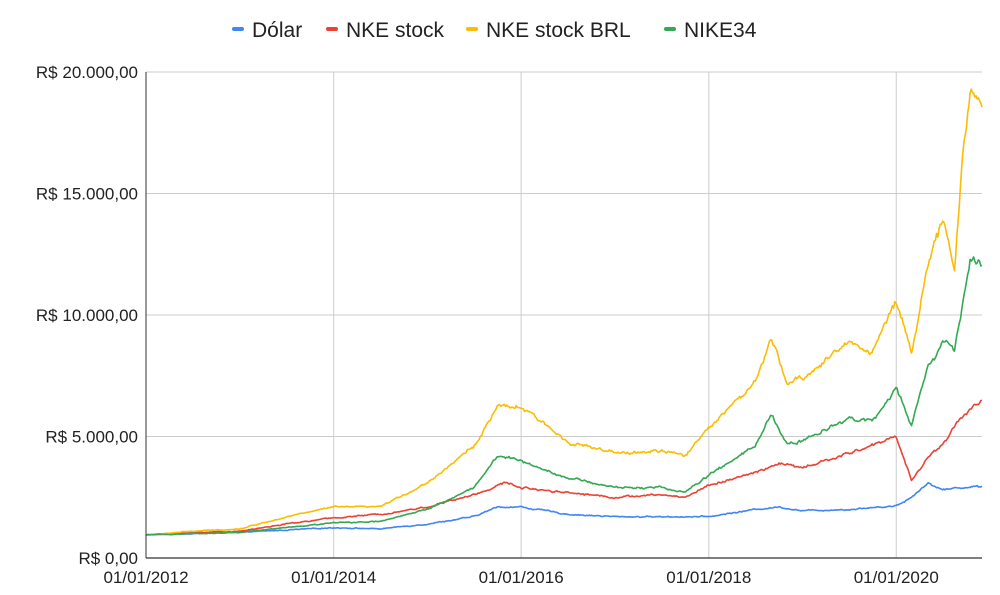 This screenshot has width=1000, height=595. What do you see at coordinates (708, 577) in the screenshot?
I see `x-tick-label: 01/01/2018` at bounding box center [708, 577].